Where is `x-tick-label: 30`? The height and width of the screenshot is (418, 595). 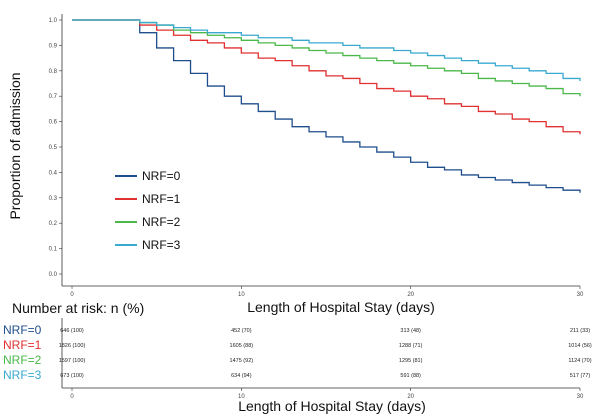
x-tick-label: 30 is located at coordinates (580, 295).